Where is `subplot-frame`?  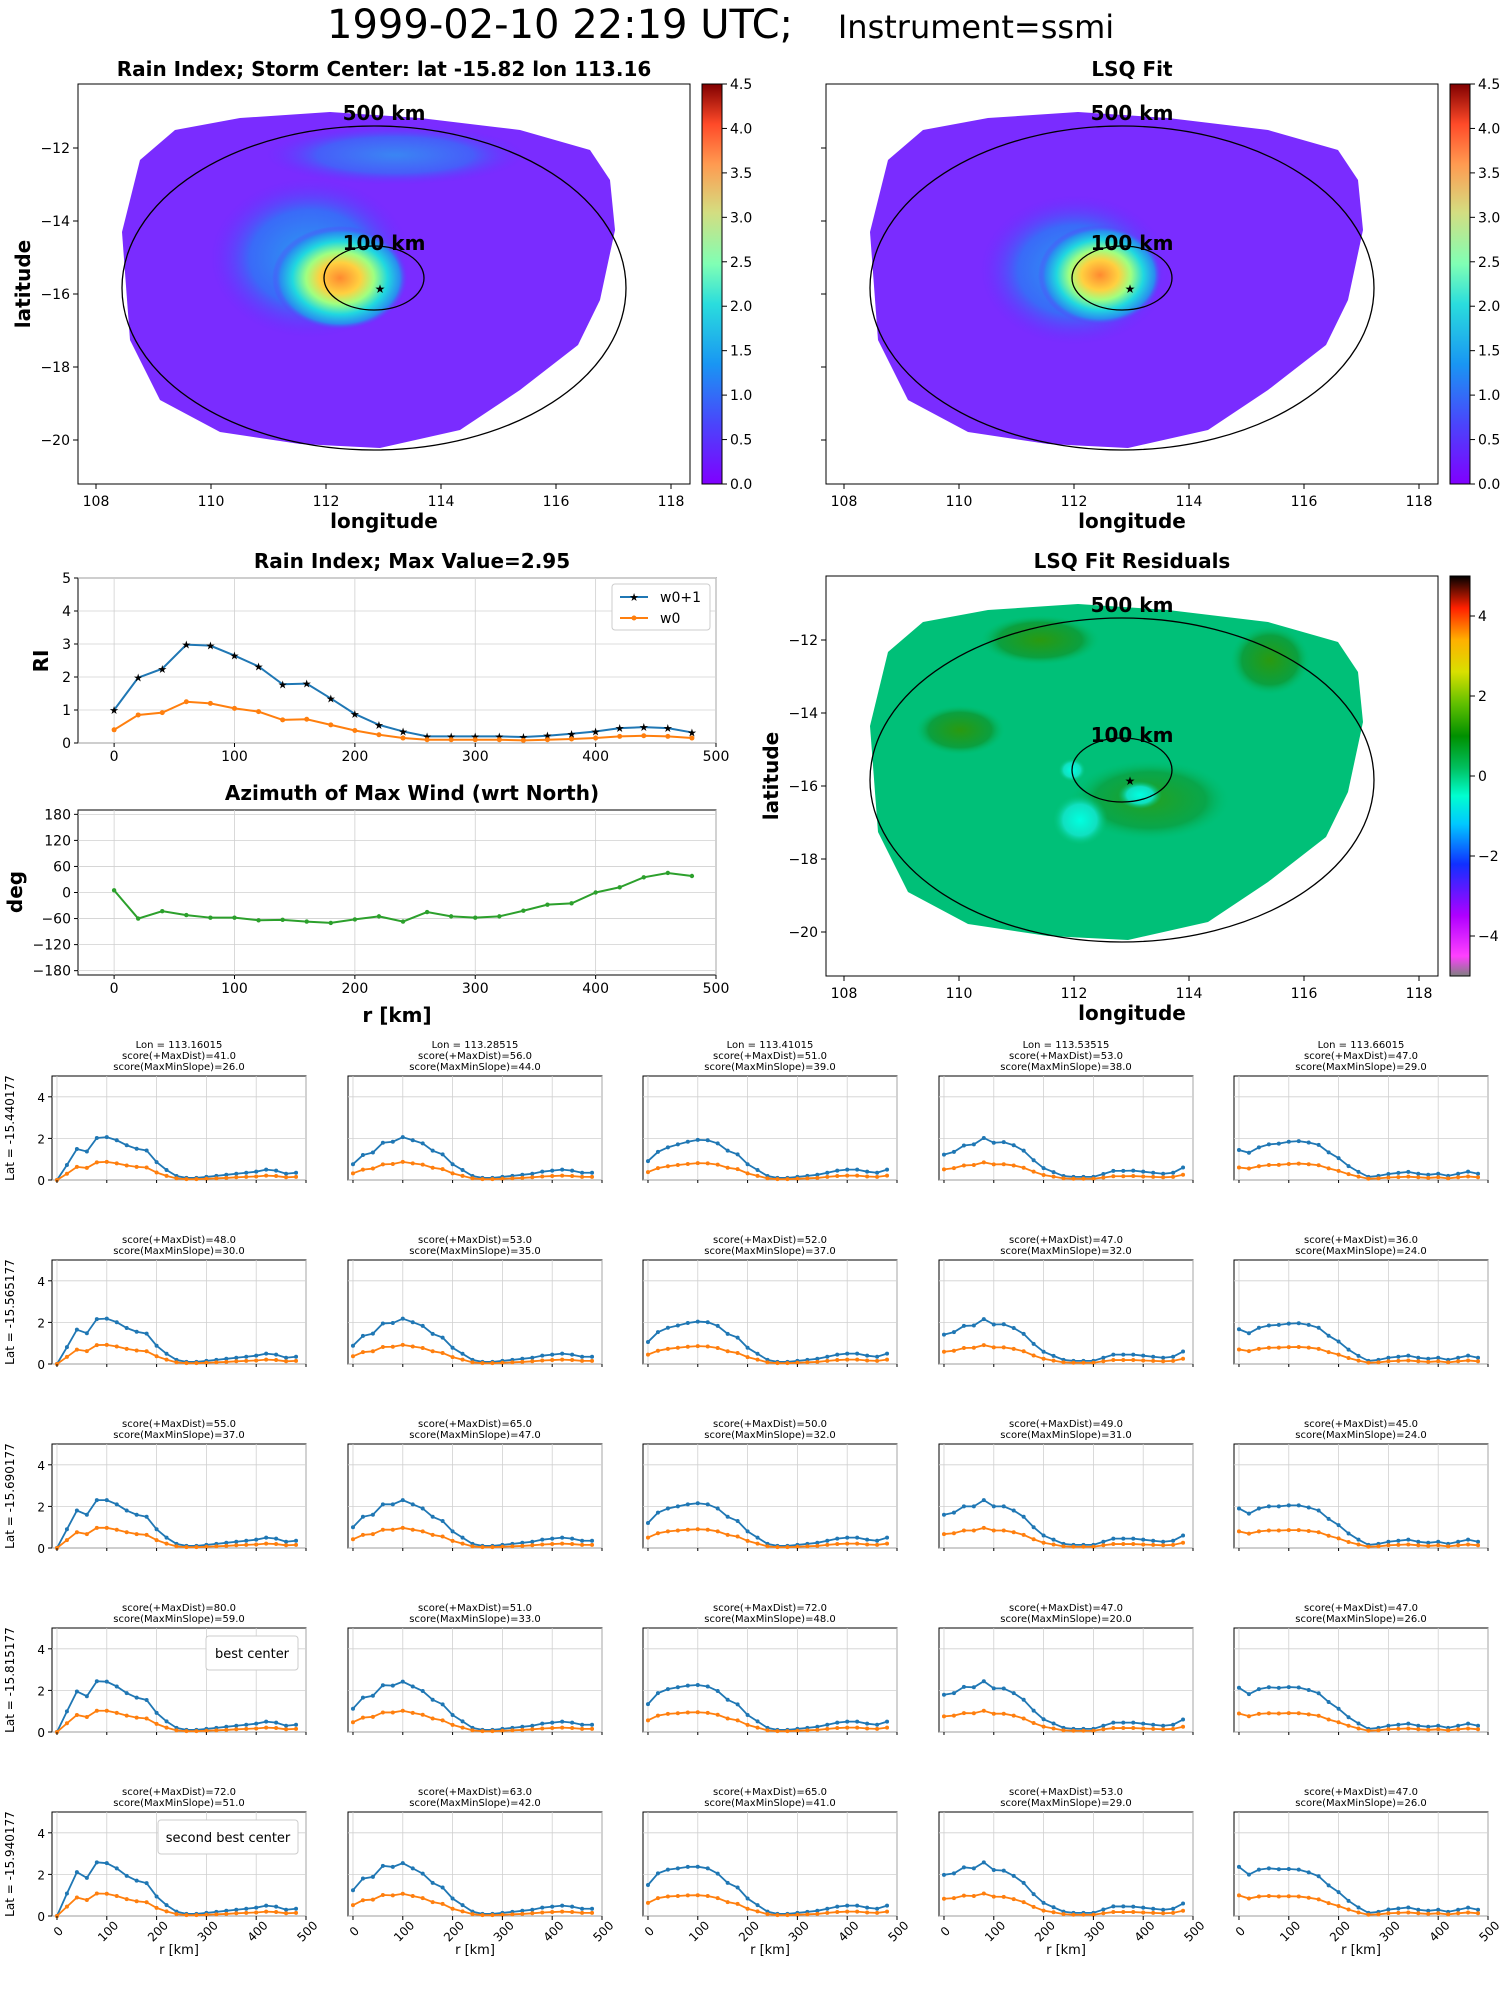
subplot-frame is located at coordinates (770, 1864).